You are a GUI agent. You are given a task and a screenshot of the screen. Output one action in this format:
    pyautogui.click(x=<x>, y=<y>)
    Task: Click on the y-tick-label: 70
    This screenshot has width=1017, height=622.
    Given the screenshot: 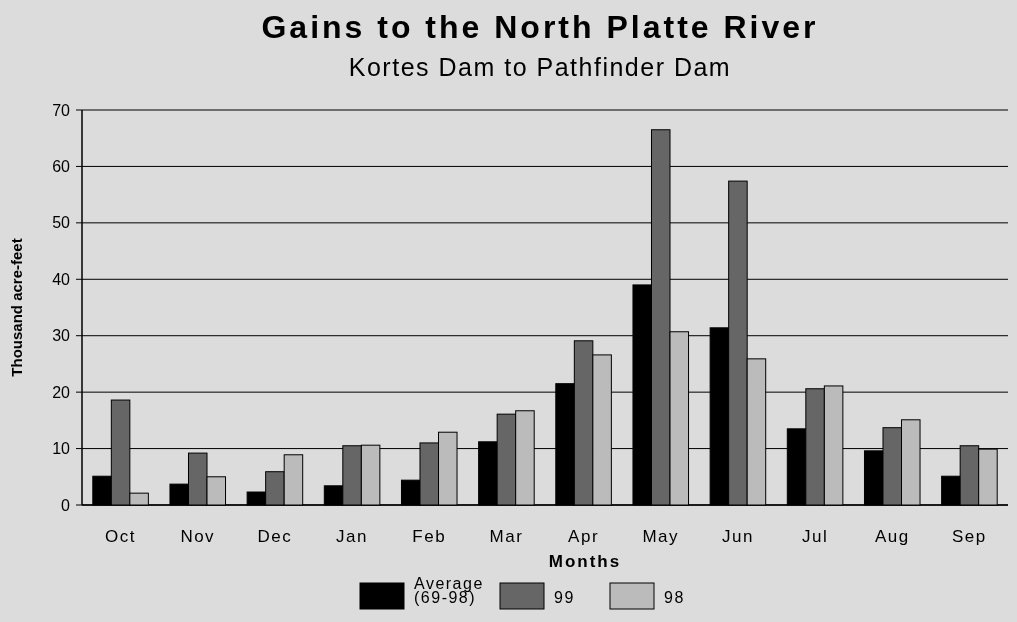 What is the action you would take?
    pyautogui.click(x=61, y=110)
    